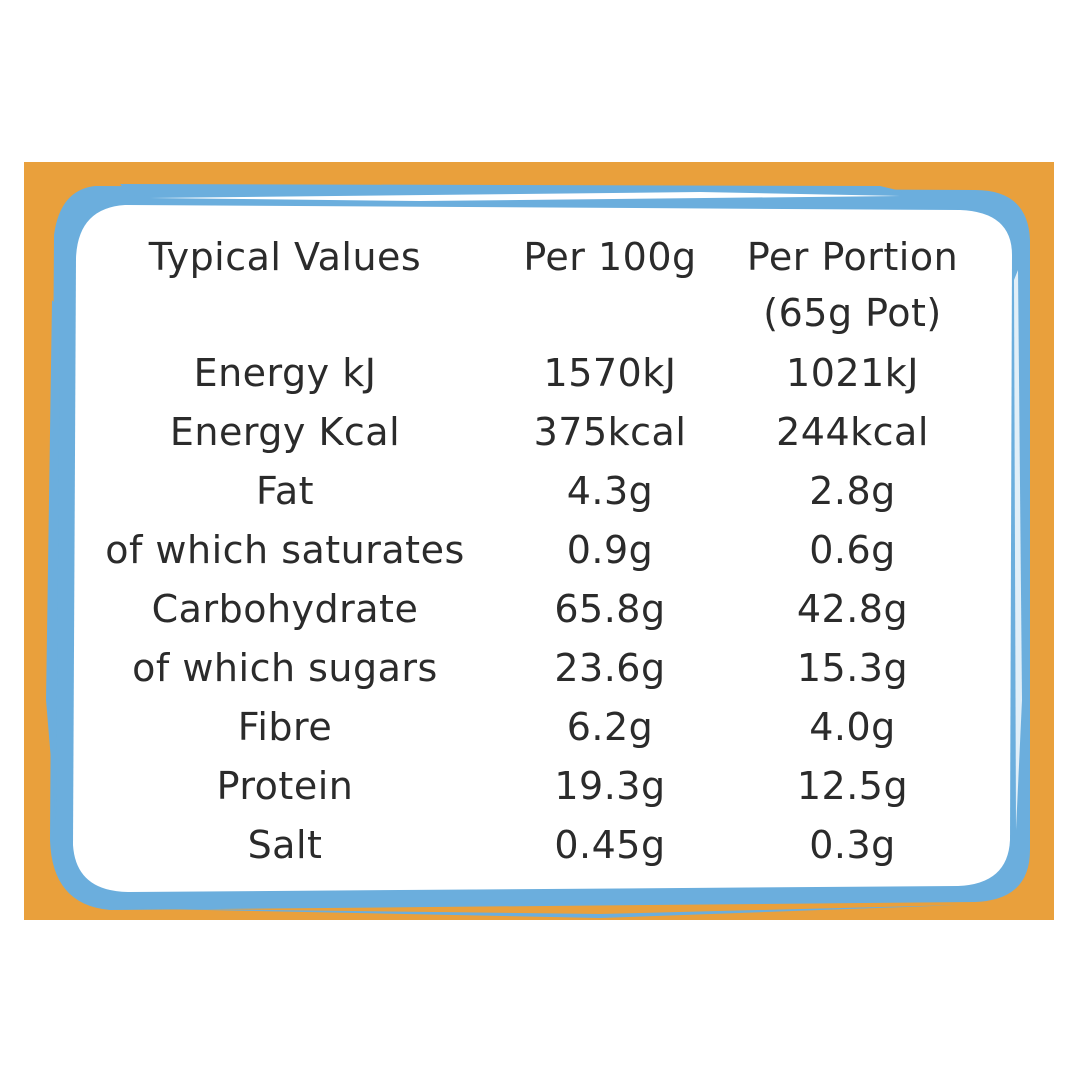  What do you see at coordinates (852, 845) in the screenshot?
I see `row-per-portion: 0.3g` at bounding box center [852, 845].